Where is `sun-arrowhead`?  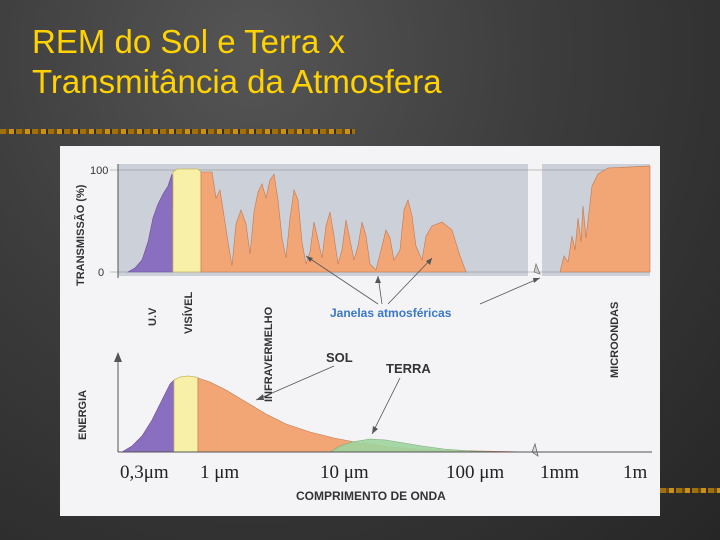
sun-arrowhead is located at coordinates (260, 397).